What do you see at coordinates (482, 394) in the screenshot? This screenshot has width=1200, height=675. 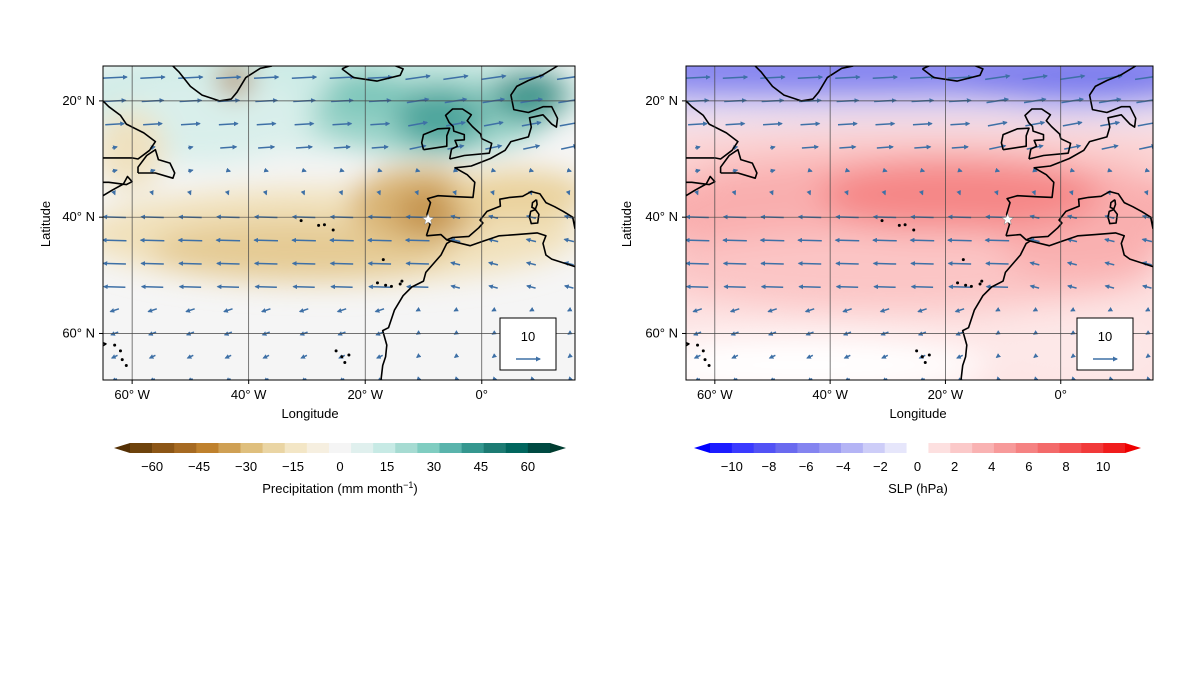 I see `lon-tick-label: 0°` at bounding box center [482, 394].